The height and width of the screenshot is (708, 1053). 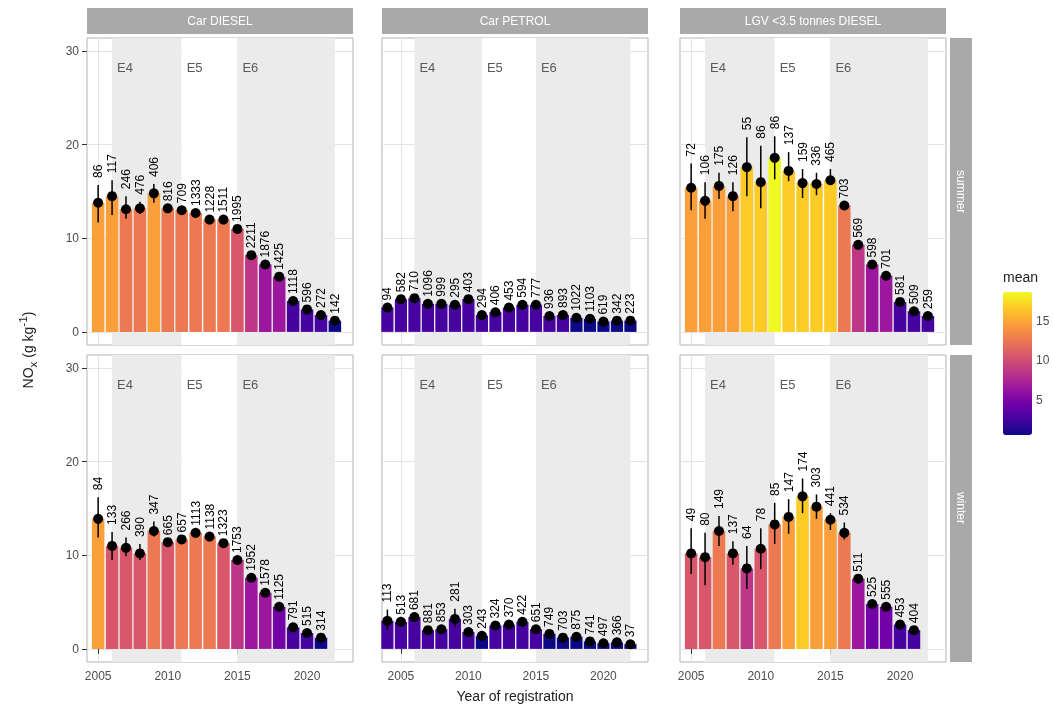 I want to click on annotation: 174, so click(x=802, y=461).